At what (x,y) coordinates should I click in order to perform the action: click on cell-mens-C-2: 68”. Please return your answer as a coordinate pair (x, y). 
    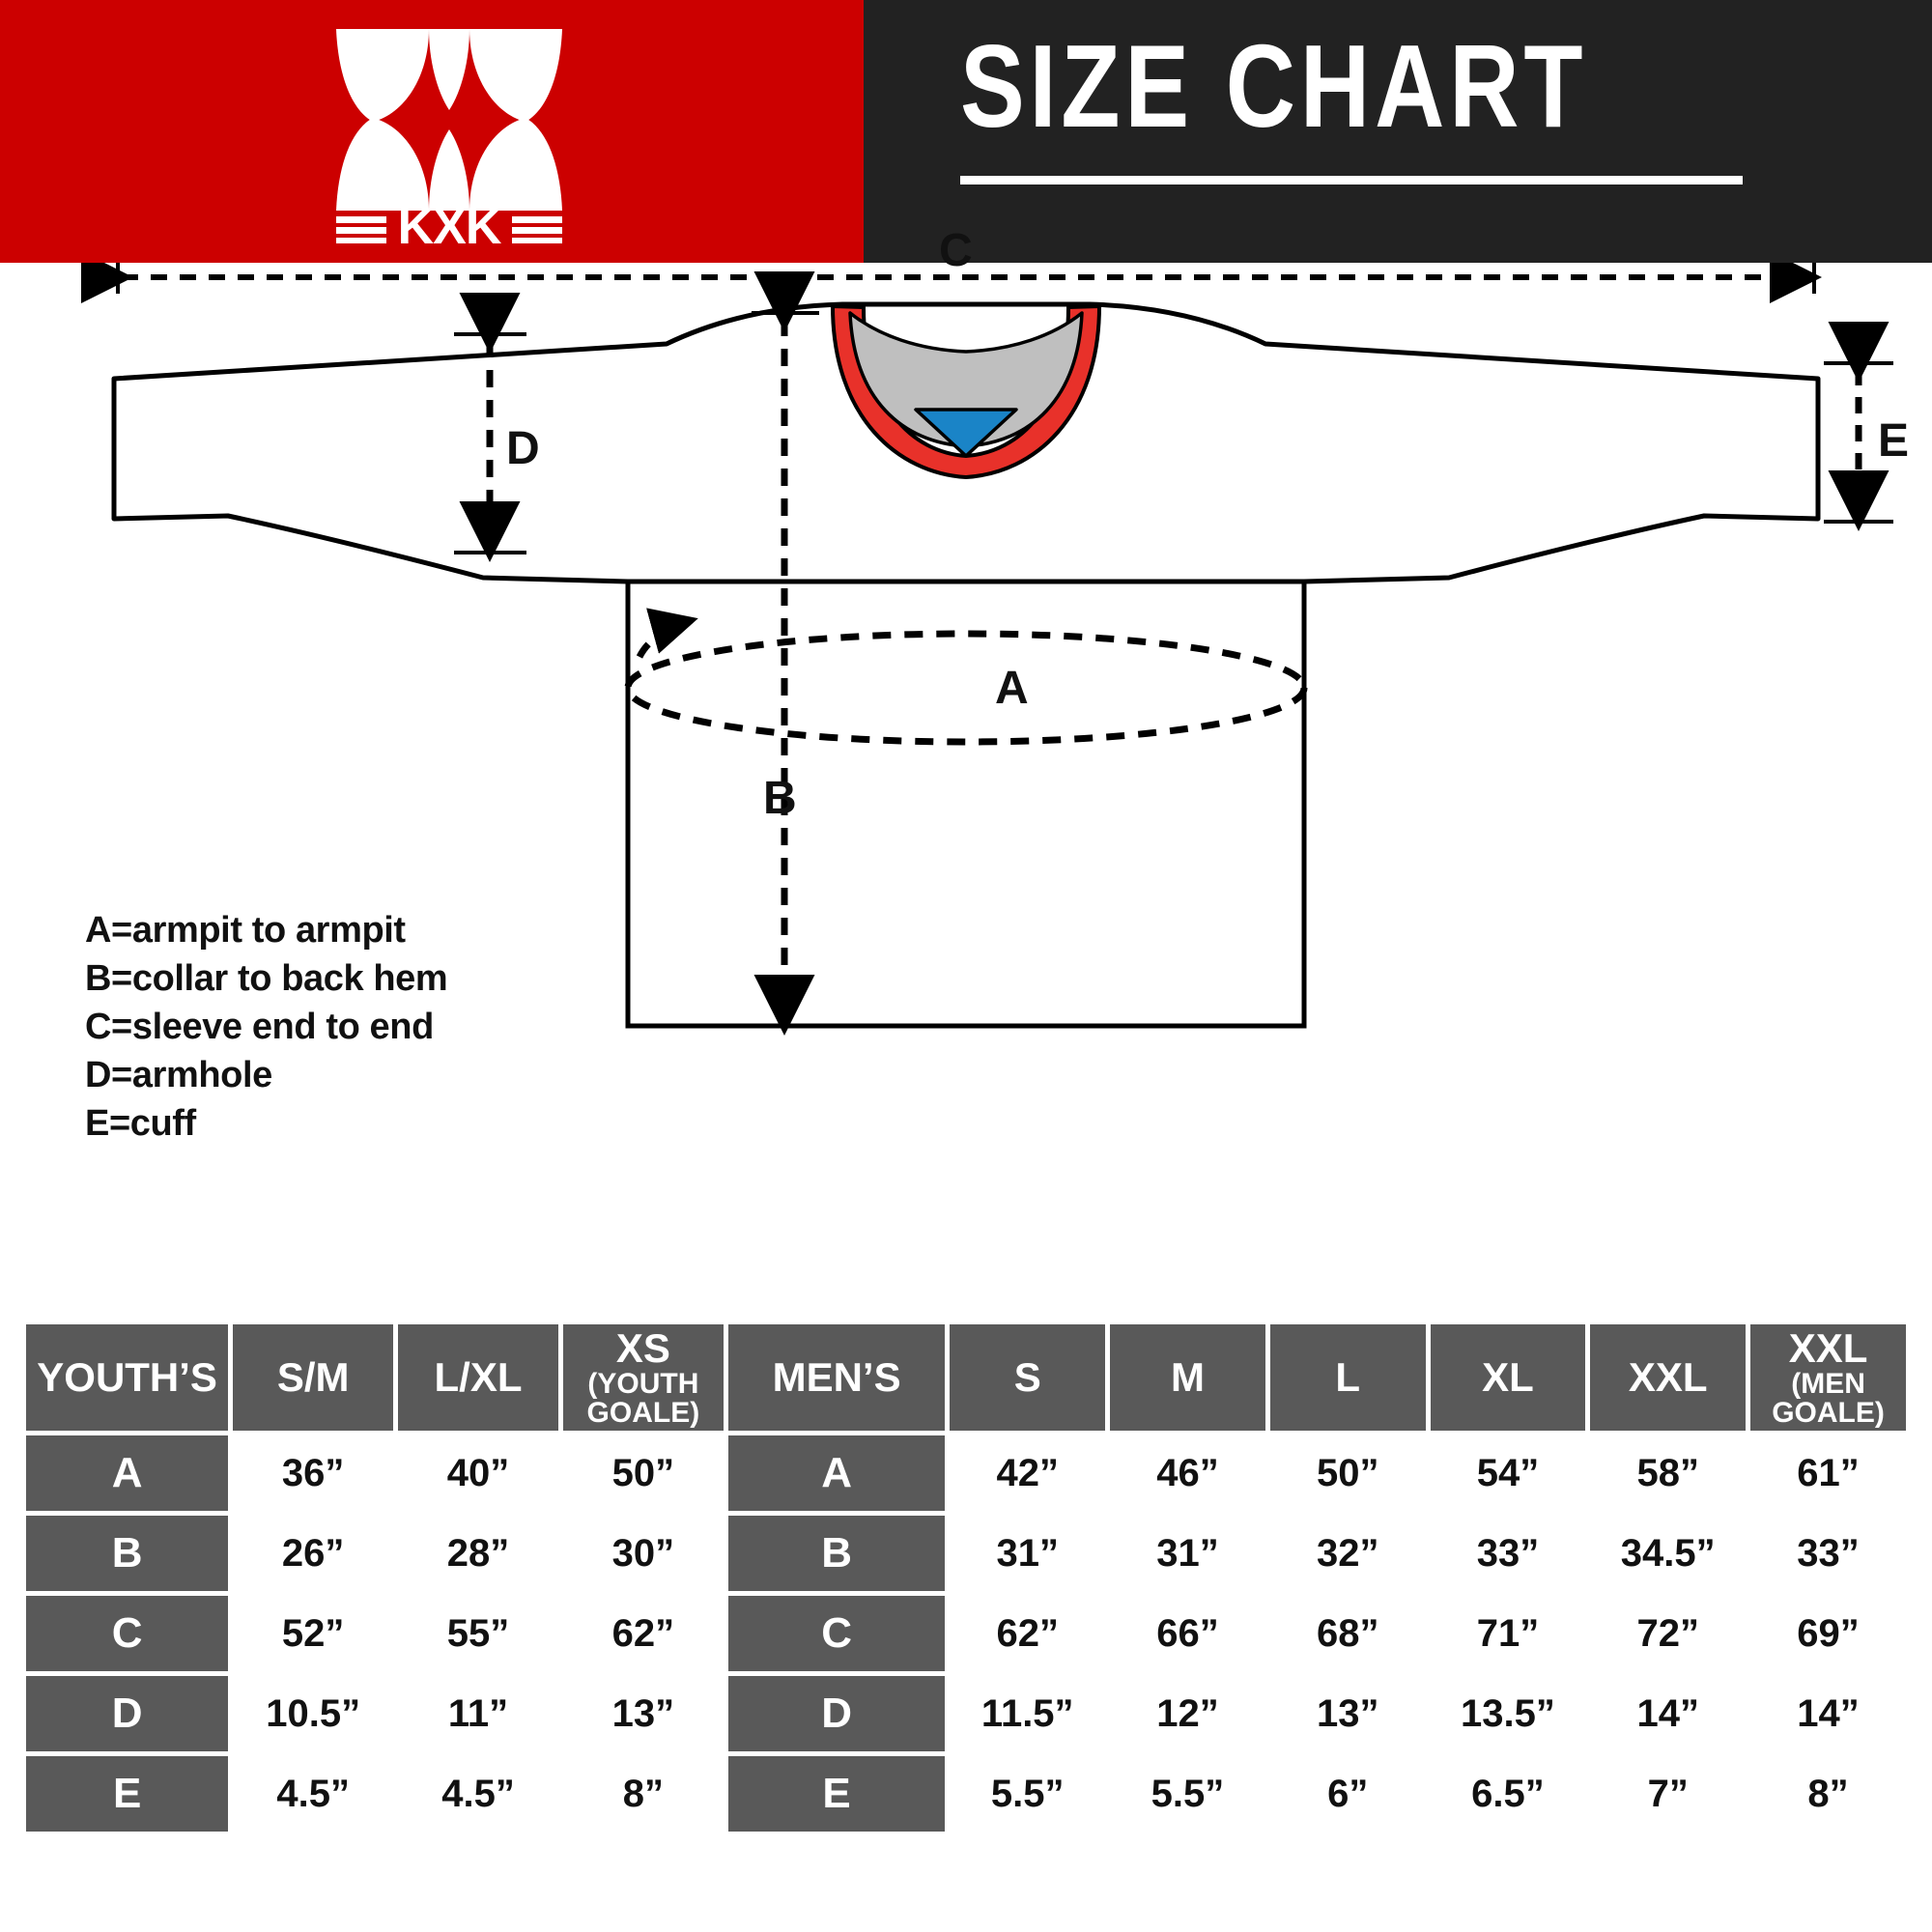
    Looking at the image, I should click on (1347, 1633).